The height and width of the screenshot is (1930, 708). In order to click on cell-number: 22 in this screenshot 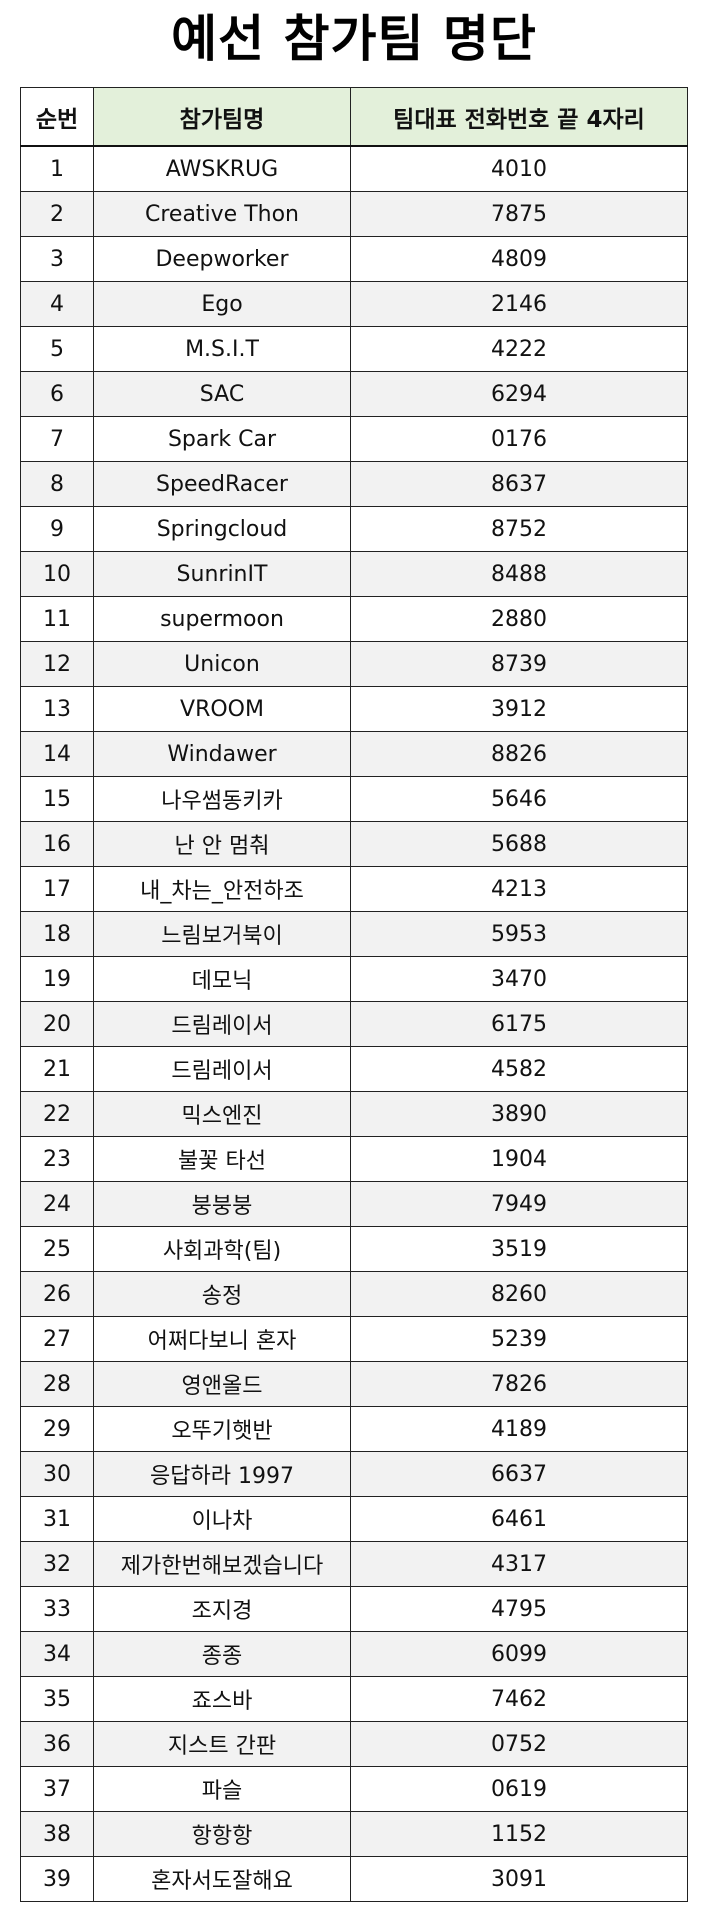, I will do `click(57, 1114)`.